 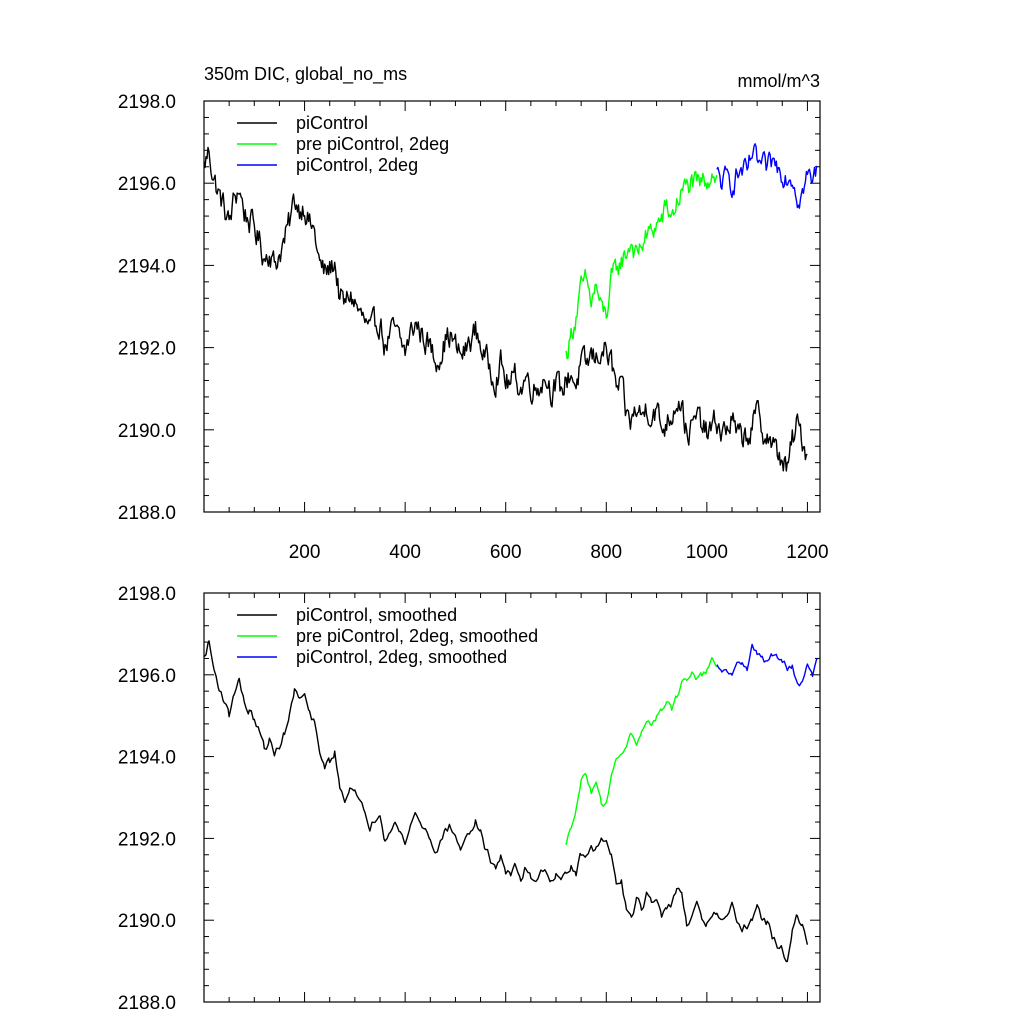 I want to click on legend-label-0: piControl, so click(x=332, y=123).